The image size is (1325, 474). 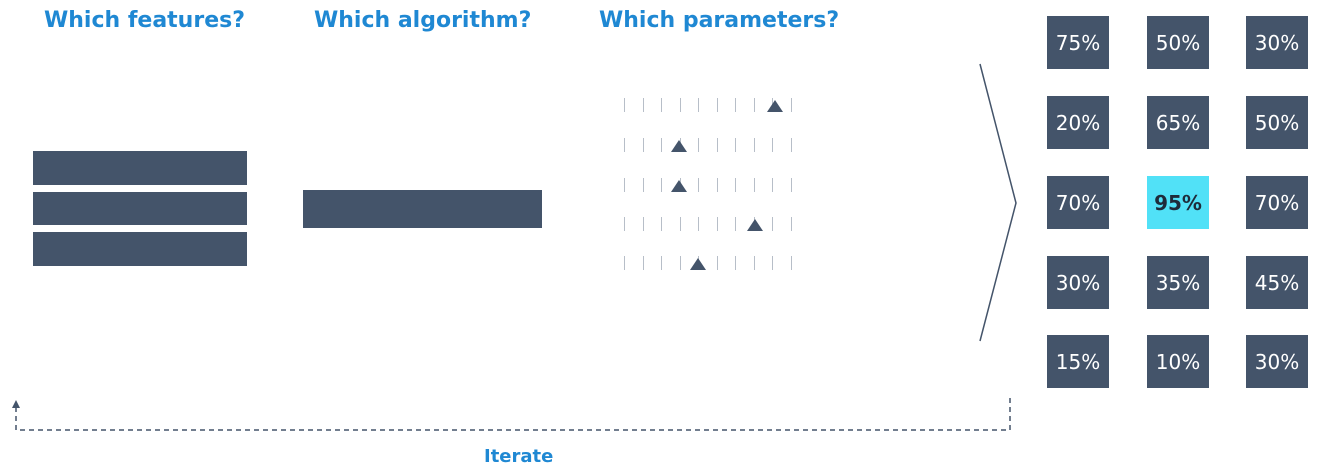 I want to click on features-heading: Which features?, so click(x=144, y=20).